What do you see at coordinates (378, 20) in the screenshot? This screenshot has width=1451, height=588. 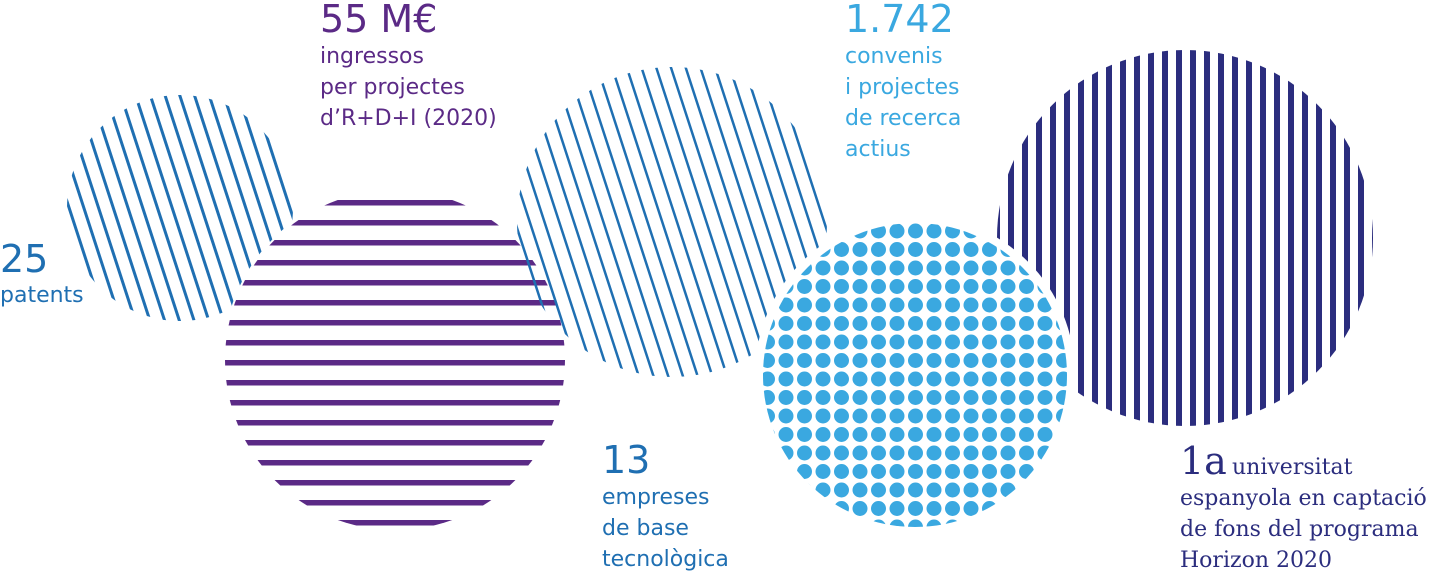 I see `stat-value: 55 M€` at bounding box center [378, 20].